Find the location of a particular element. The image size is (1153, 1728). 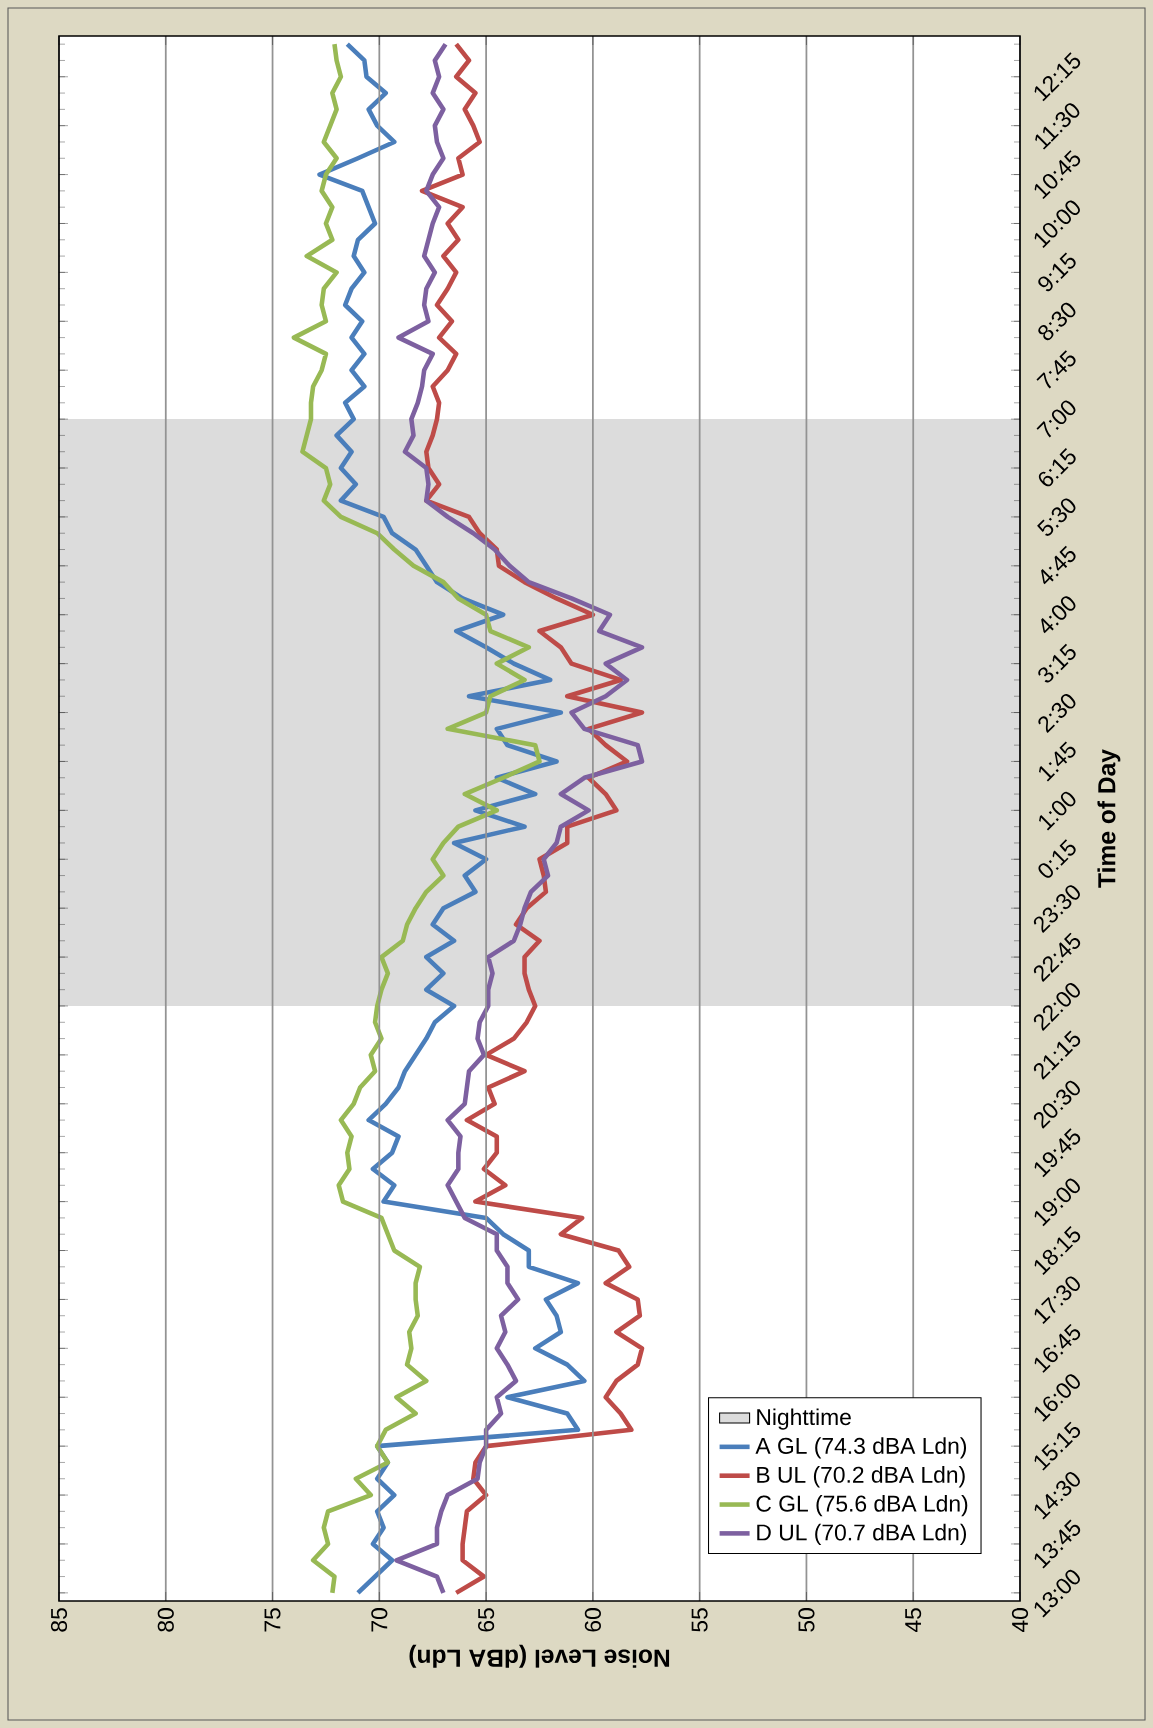

x-tick-label: 50 is located at coordinates (806, 1620).